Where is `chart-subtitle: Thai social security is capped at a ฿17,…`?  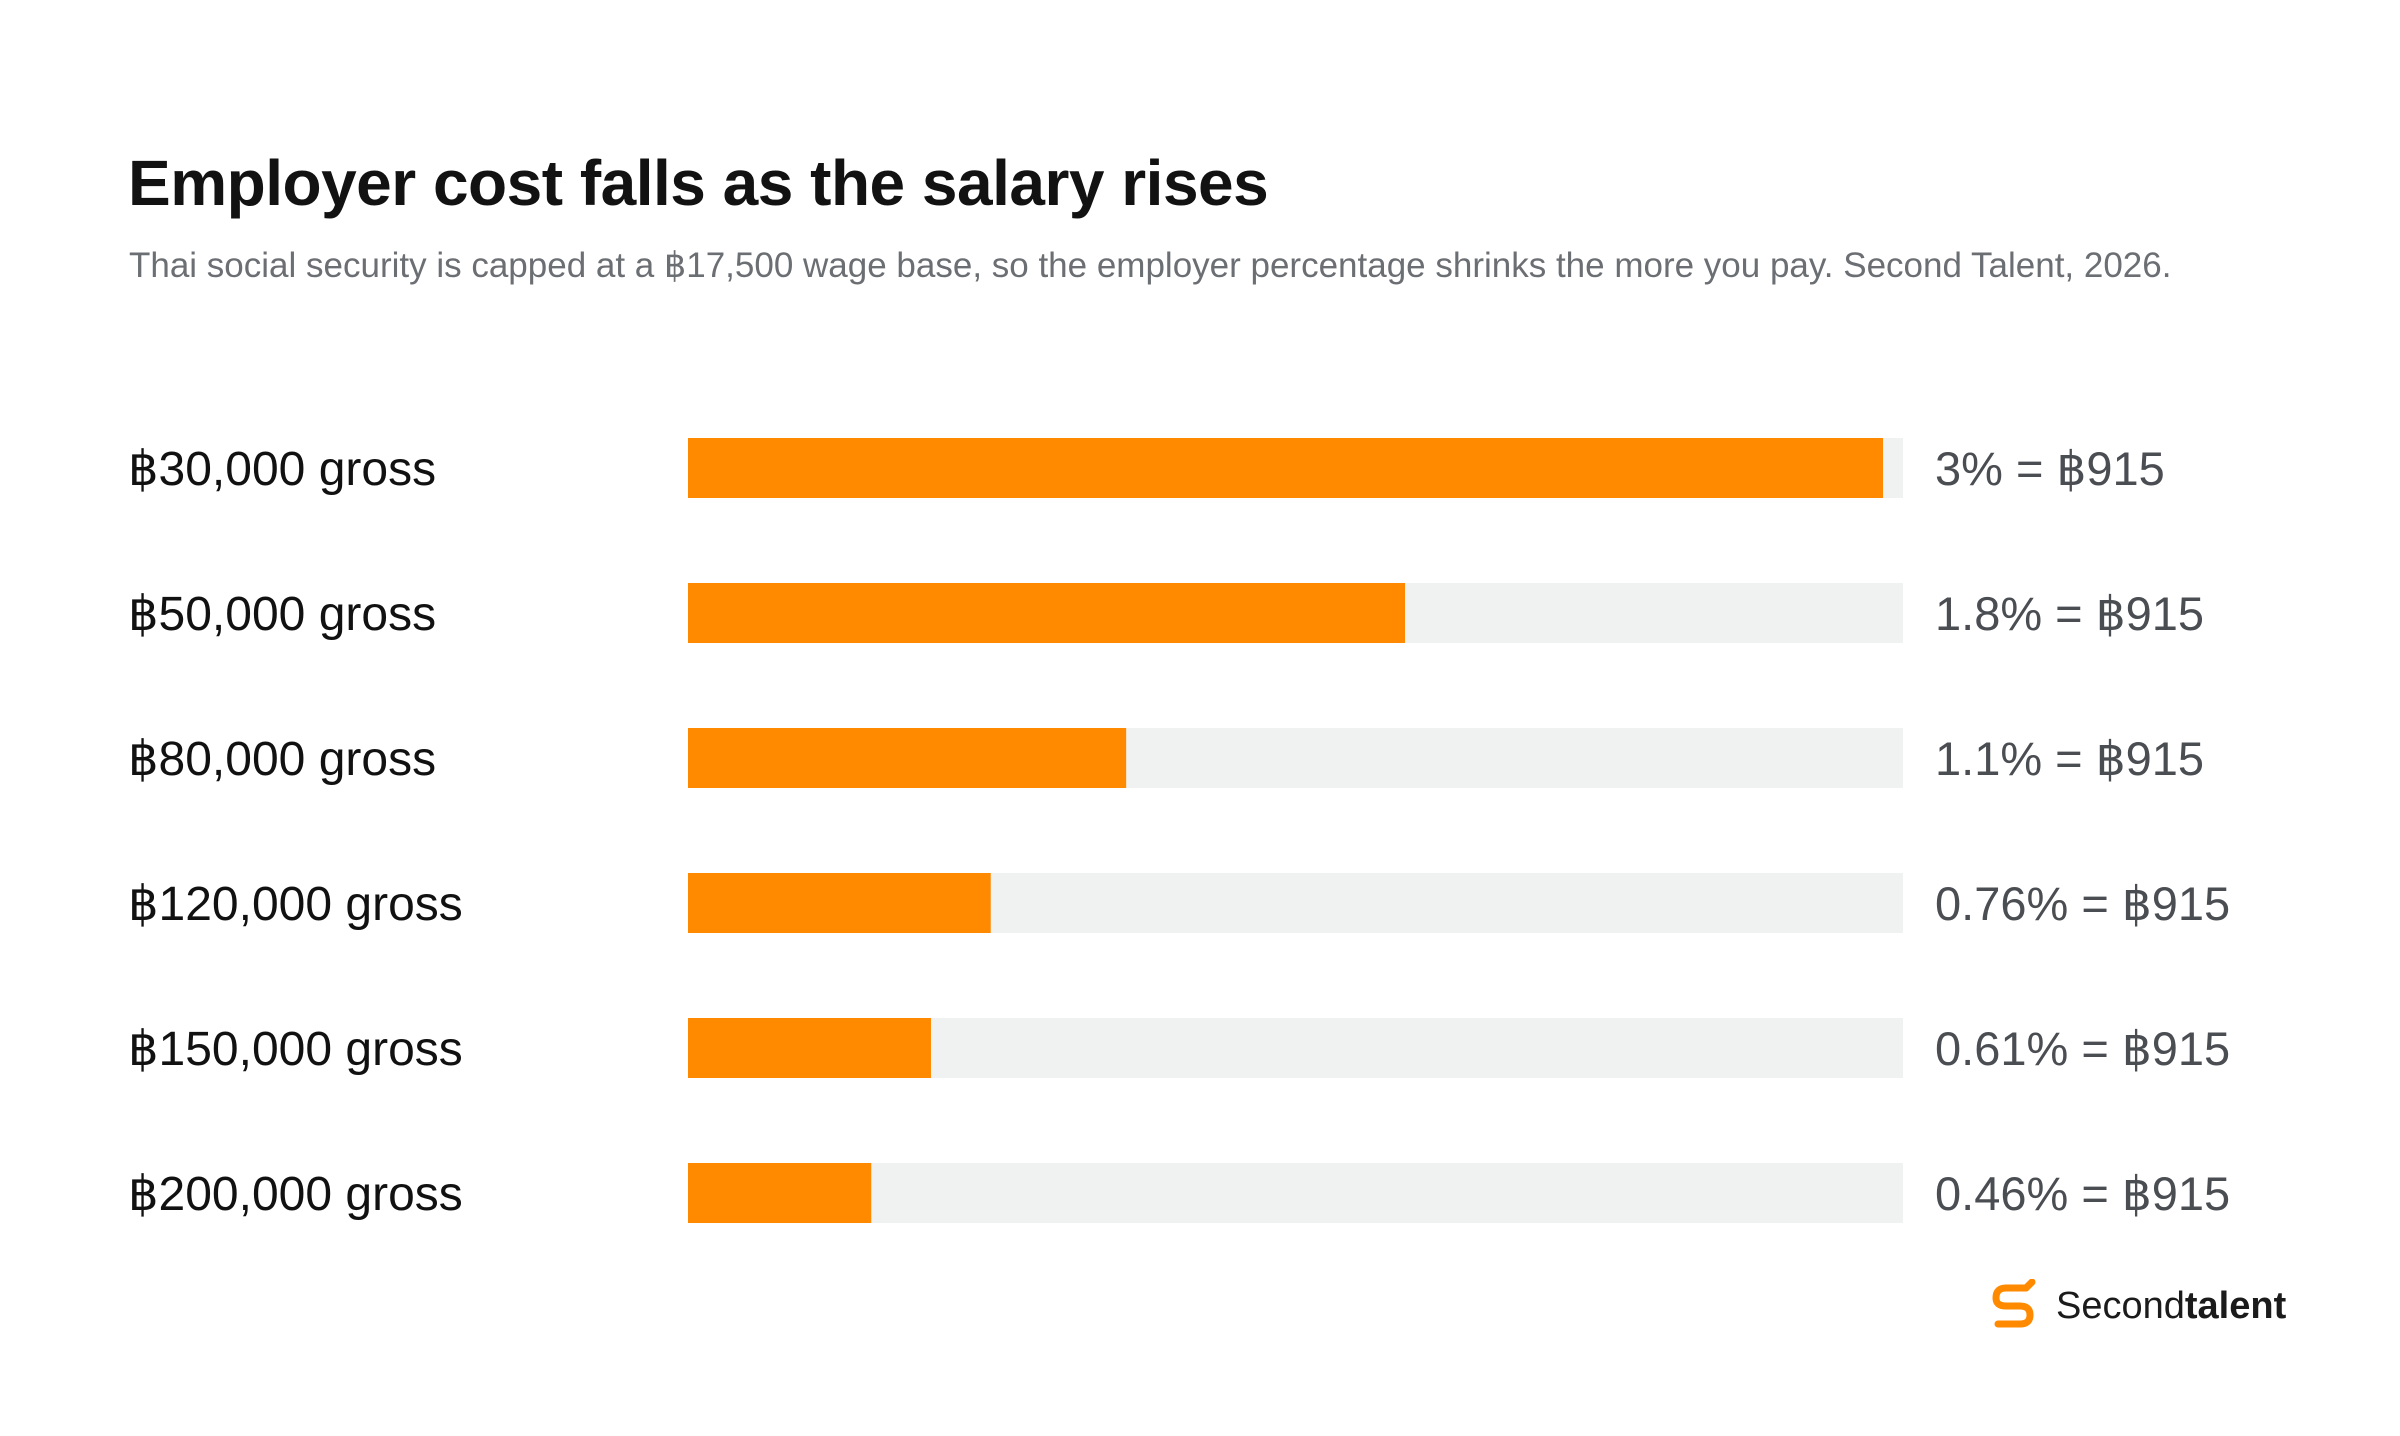
chart-subtitle: Thai social security is capped at a ฿17,… is located at coordinates (1150, 265).